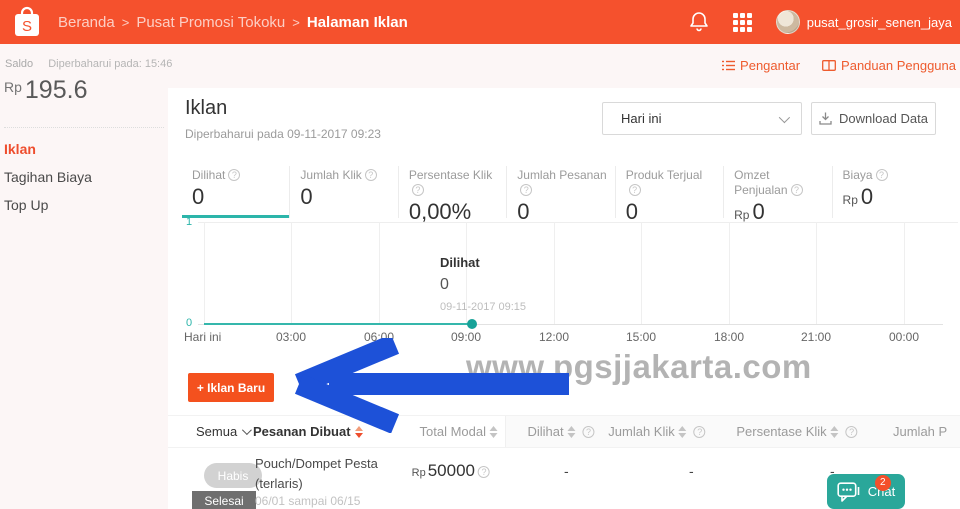  I want to click on column-jumlah-pesanan-clipped: Jumlah P, so click(920, 431).